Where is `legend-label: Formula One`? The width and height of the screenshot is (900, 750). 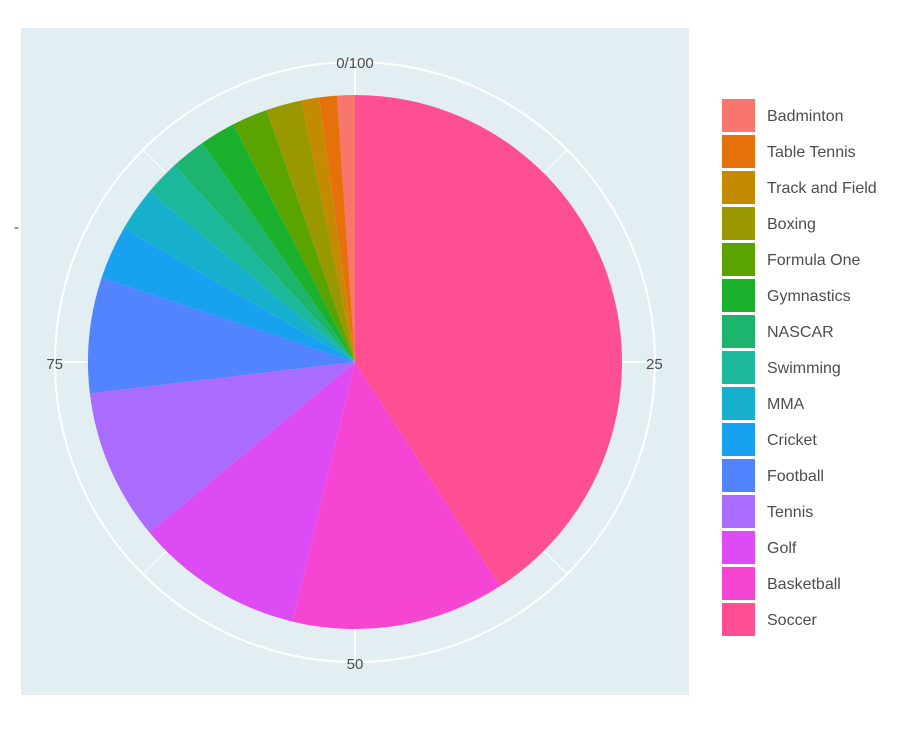 legend-label: Formula One is located at coordinates (813, 260).